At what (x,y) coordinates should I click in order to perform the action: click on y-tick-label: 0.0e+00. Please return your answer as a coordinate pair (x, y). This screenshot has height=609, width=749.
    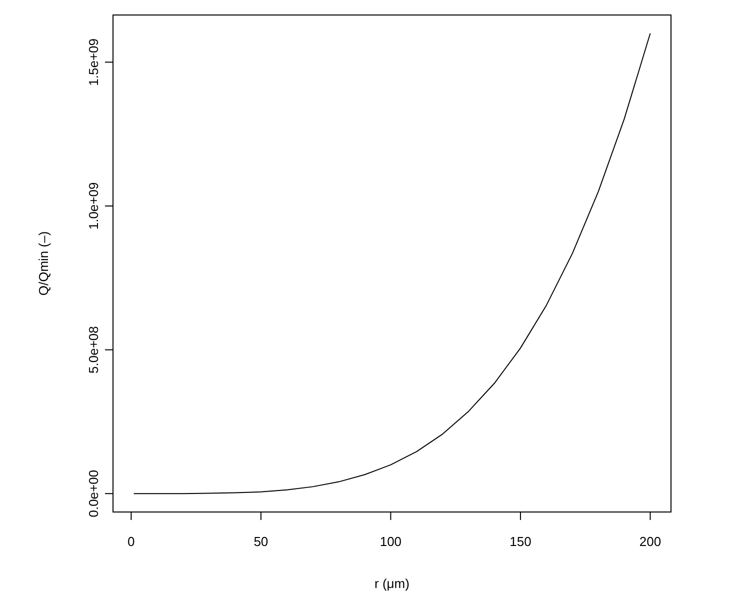
    Looking at the image, I should click on (93, 494).